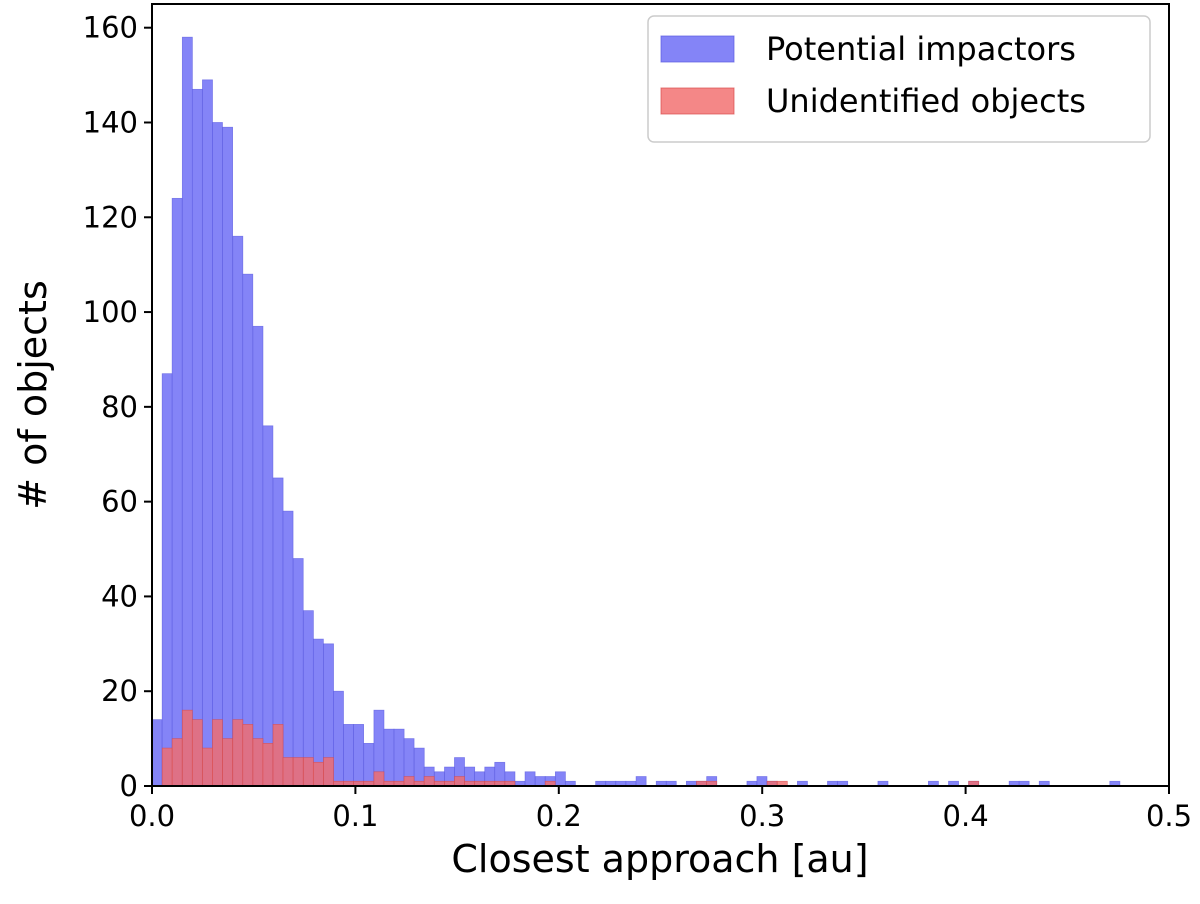  I want to click on legend-label-1: Unidentified objects, so click(926, 101).